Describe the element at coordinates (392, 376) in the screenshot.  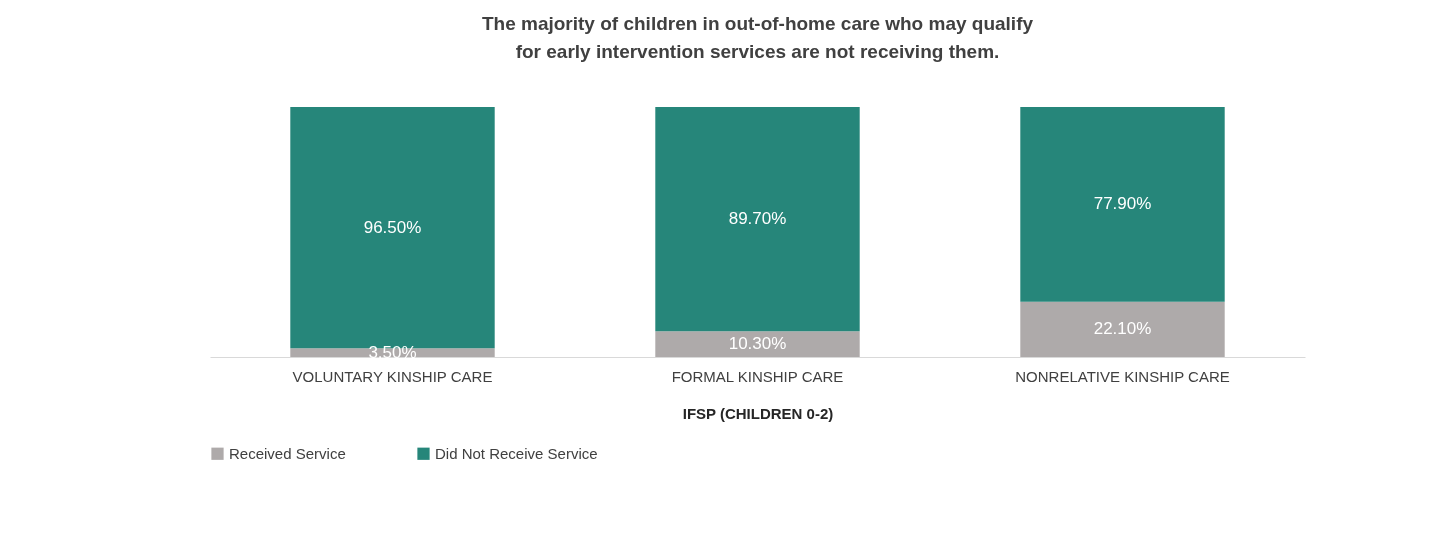
I see `x-tick-label: VOLUNTARY KINSHIP CARE` at that location.